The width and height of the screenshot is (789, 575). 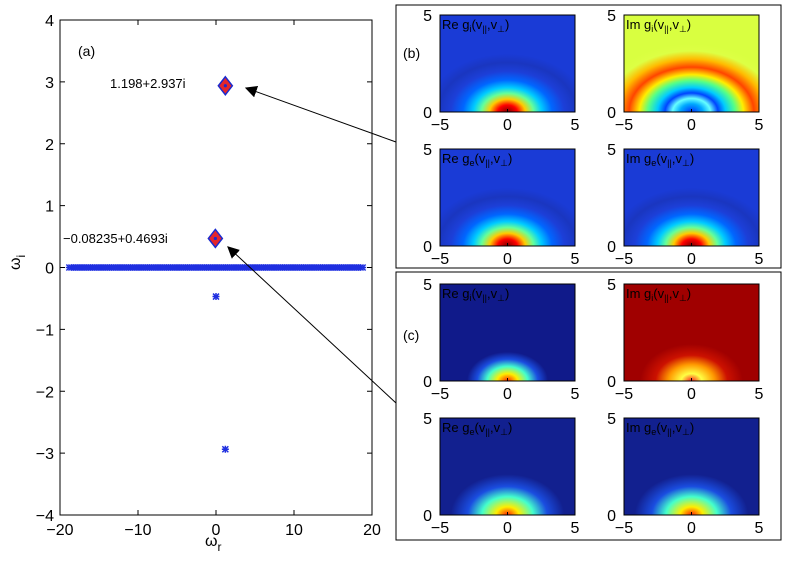 What do you see at coordinates (507, 332) in the screenshot?
I see `heatmap-c-re-gi` at bounding box center [507, 332].